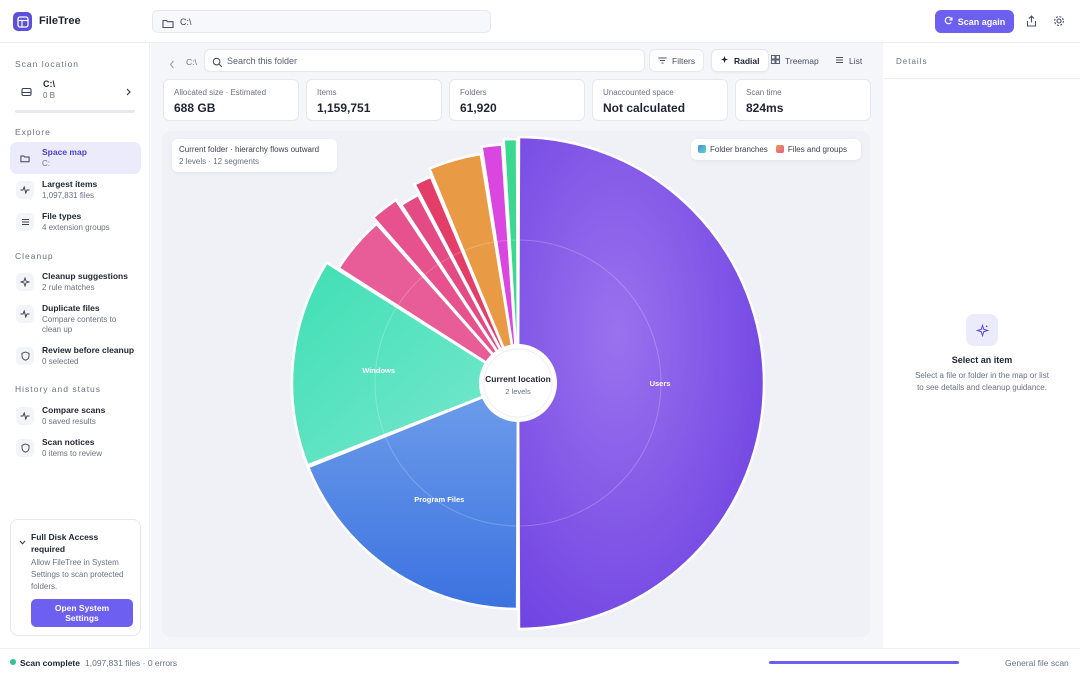 The width and height of the screenshot is (1080, 675). Describe the element at coordinates (739, 149) in the screenshot. I see `legend-label: Folder branches` at that location.